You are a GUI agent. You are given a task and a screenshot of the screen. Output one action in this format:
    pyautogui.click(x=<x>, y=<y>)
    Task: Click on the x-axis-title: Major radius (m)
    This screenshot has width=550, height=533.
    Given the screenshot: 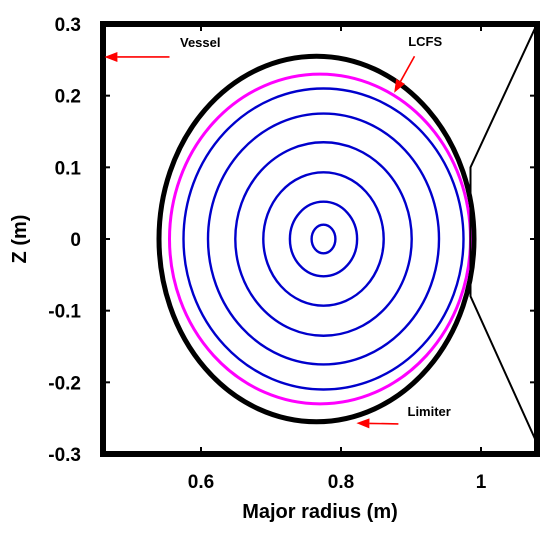 What is the action you would take?
    pyautogui.click(x=320, y=512)
    